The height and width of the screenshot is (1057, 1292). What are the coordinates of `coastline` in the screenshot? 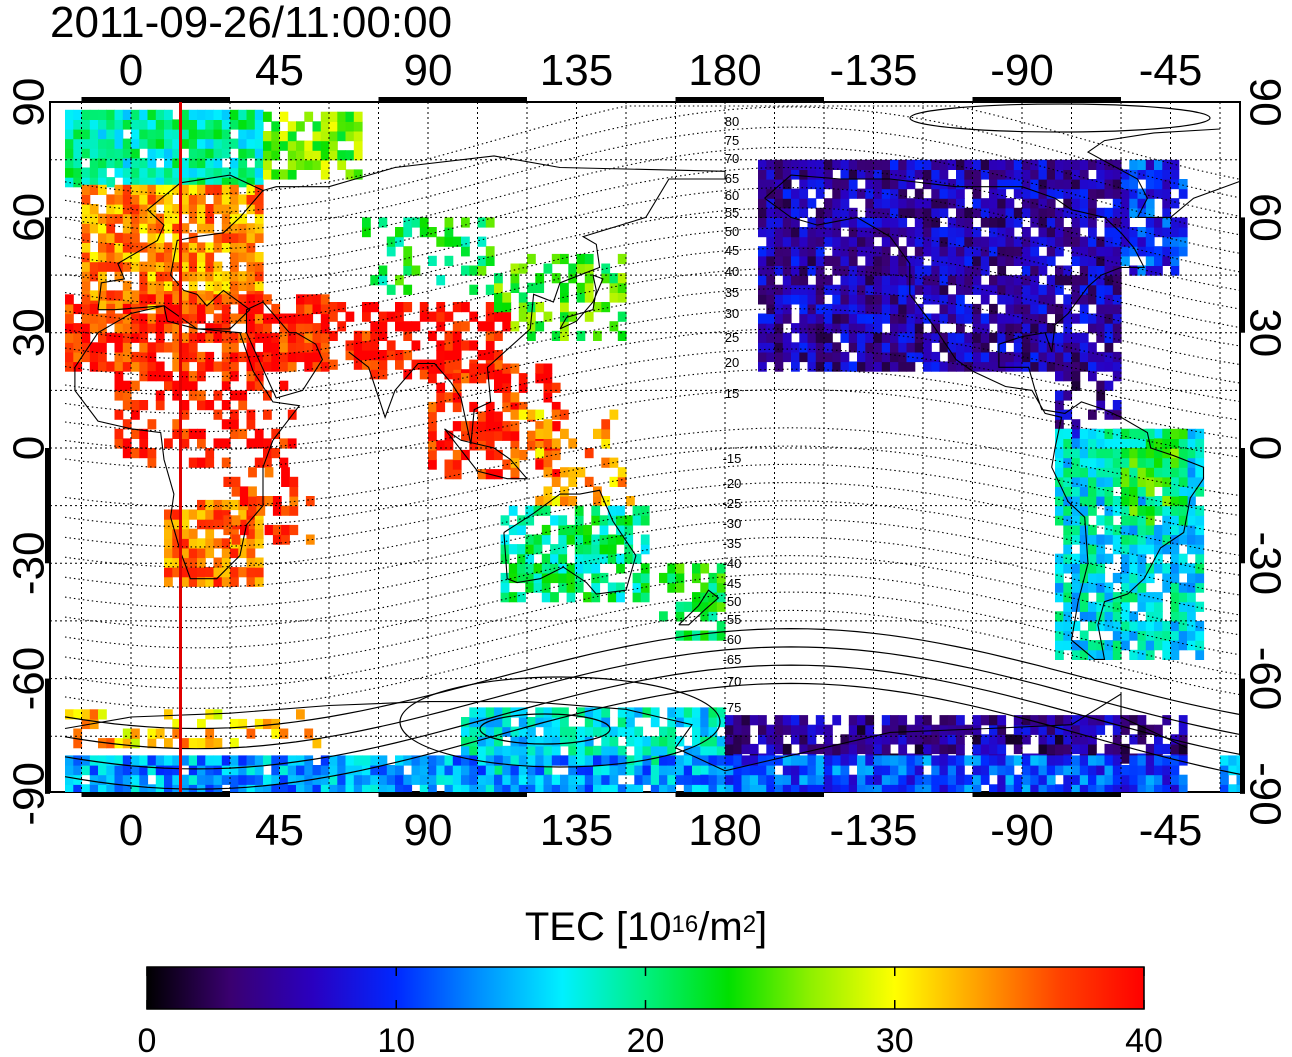 It's located at (570, 542).